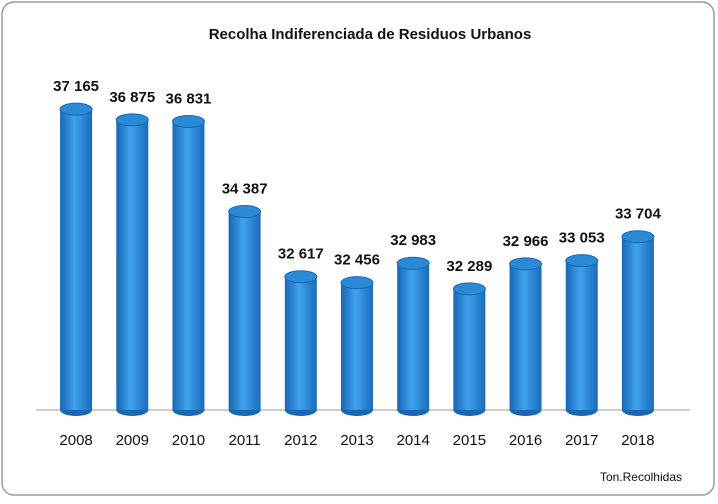 The height and width of the screenshot is (504, 718). I want to click on value-label: 32 456, so click(357, 260).